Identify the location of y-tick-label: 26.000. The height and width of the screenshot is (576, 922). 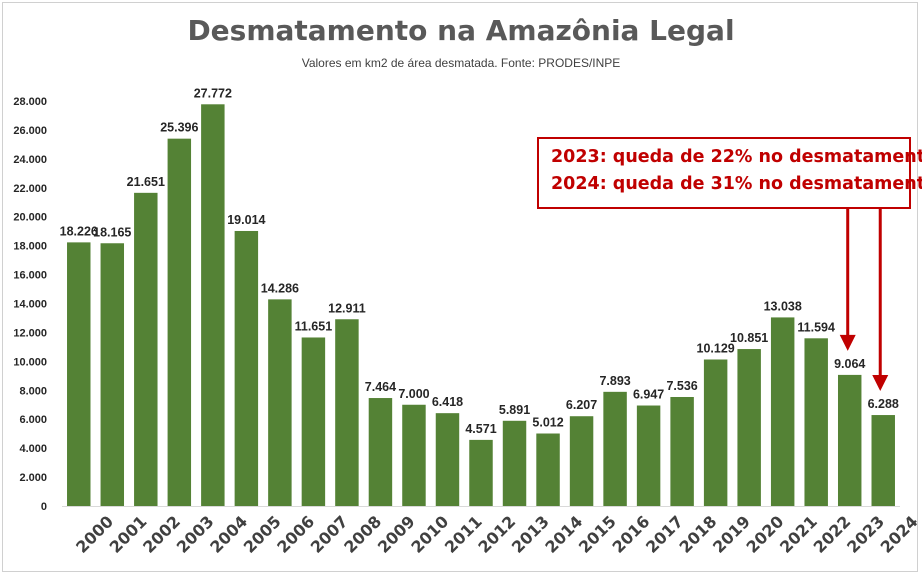
(30, 131).